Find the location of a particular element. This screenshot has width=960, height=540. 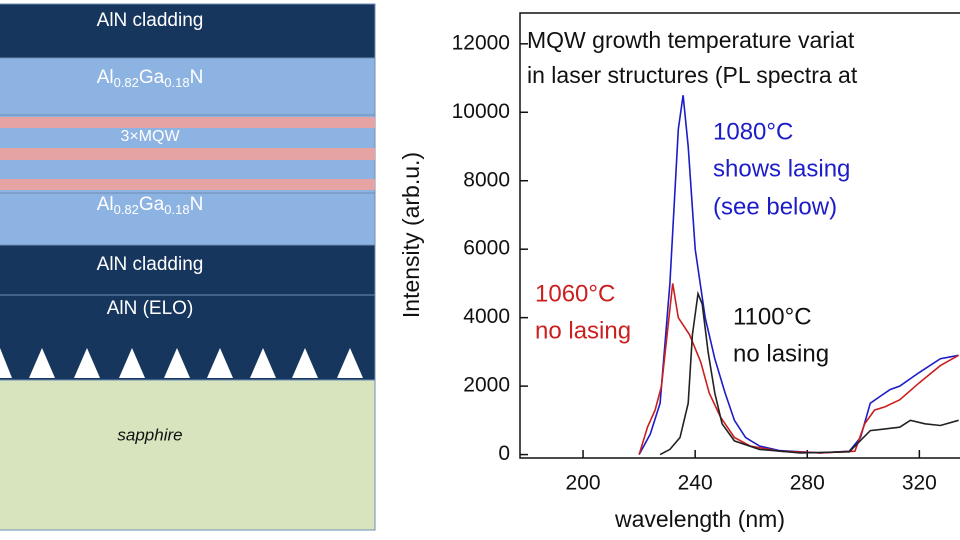

layer-label: AlN (ELO) is located at coordinates (150, 308).